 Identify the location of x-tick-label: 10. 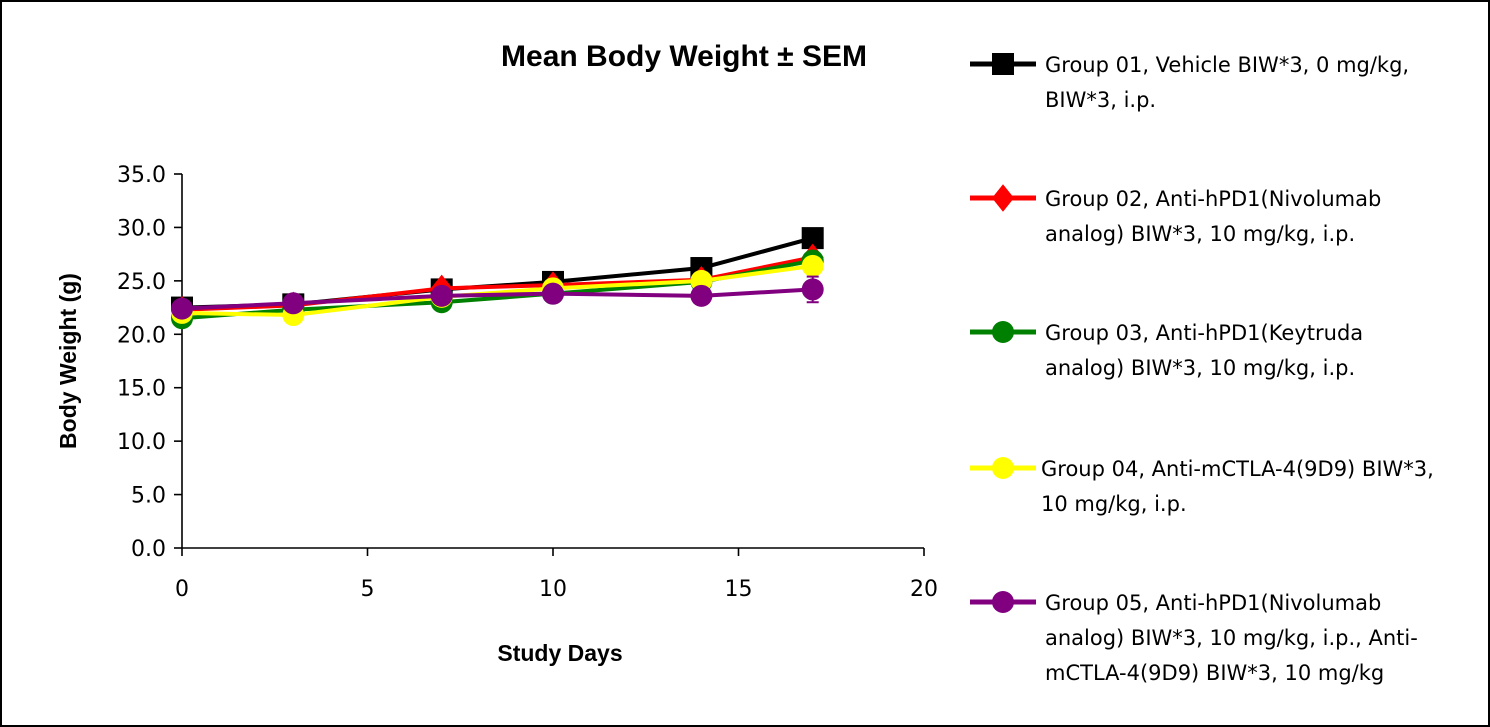
(553, 589).